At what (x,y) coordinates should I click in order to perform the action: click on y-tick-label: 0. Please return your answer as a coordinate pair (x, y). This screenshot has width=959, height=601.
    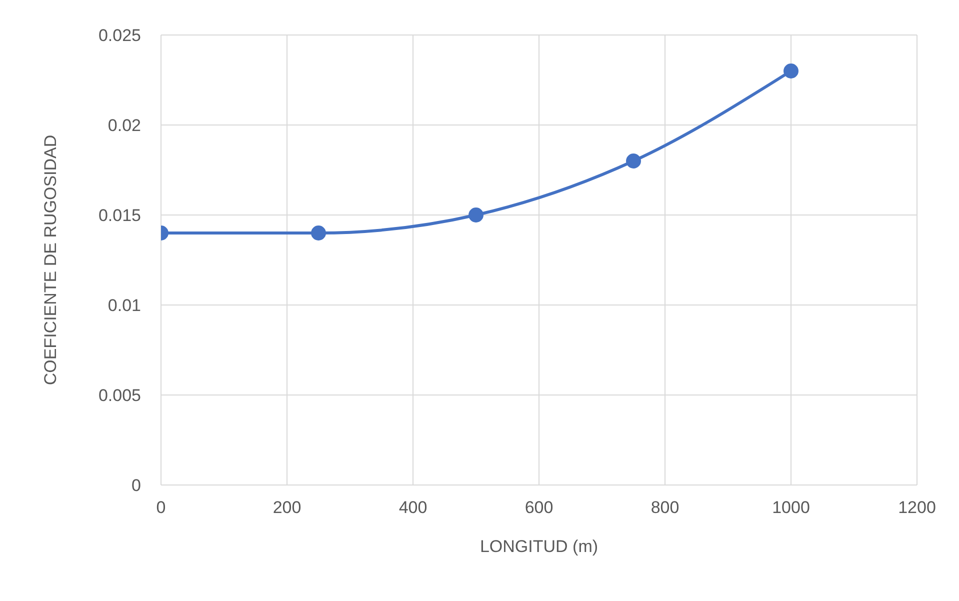
    Looking at the image, I should click on (136, 486).